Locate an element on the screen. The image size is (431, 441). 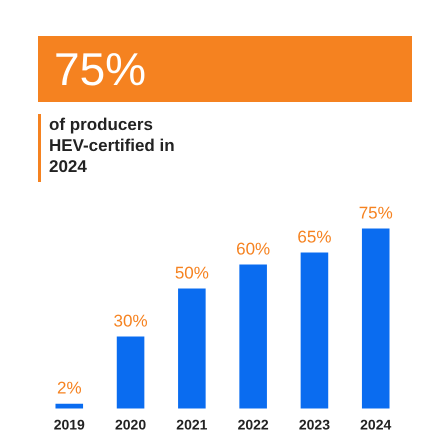
x-tick-label: 2024 is located at coordinates (376, 424).